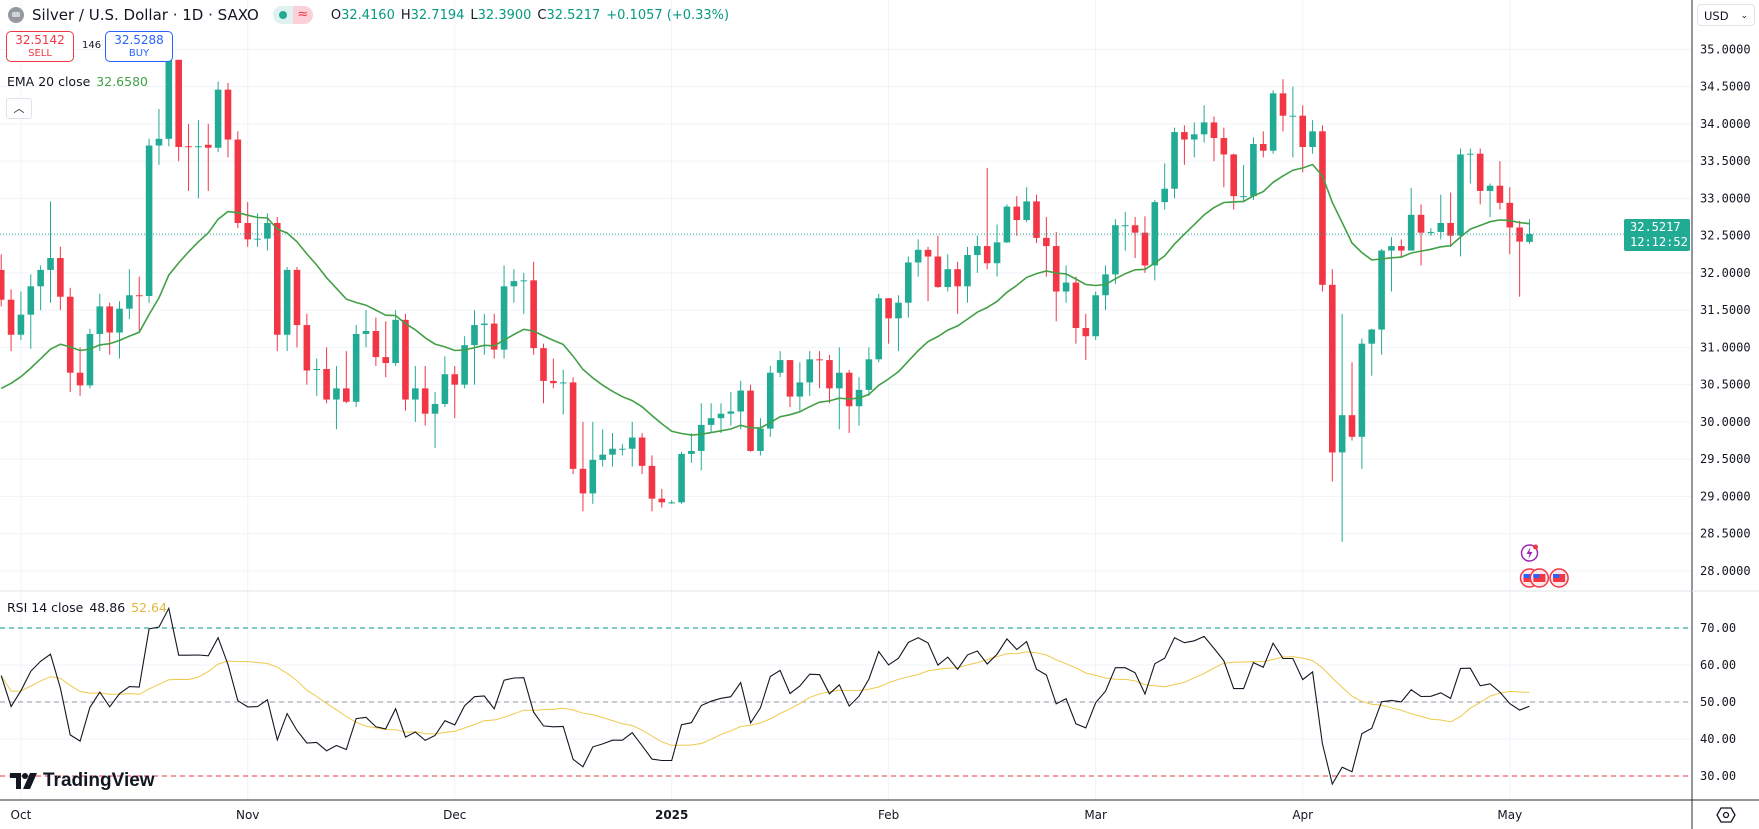  Describe the element at coordinates (1725, 534) in the screenshot. I see `price-tick-label: 28.5000` at that location.